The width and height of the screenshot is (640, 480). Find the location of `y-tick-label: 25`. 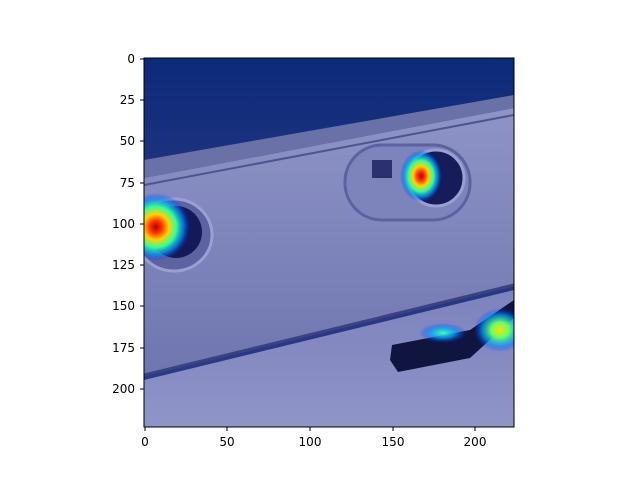

y-tick-label: 25 is located at coordinates (127, 100).